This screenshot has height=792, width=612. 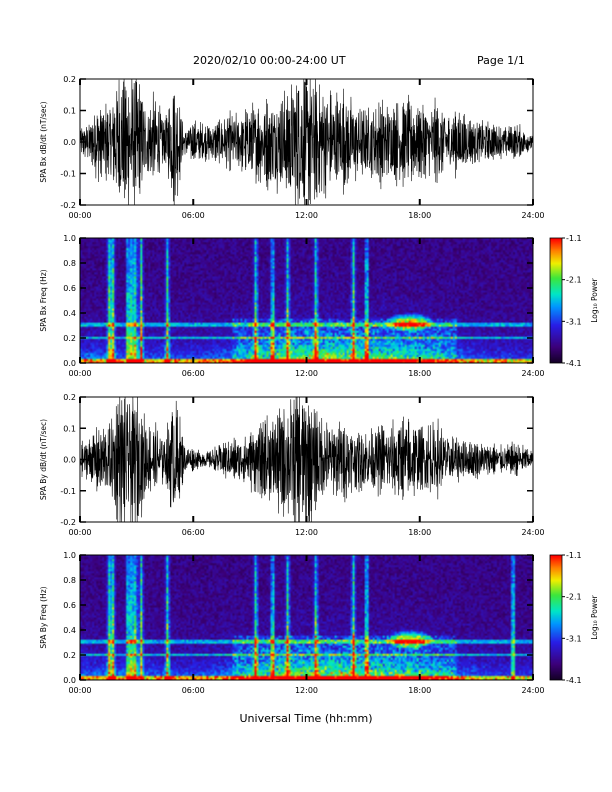 I want to click on y-tick-label-3-5: 1.0, so click(x=69, y=555).